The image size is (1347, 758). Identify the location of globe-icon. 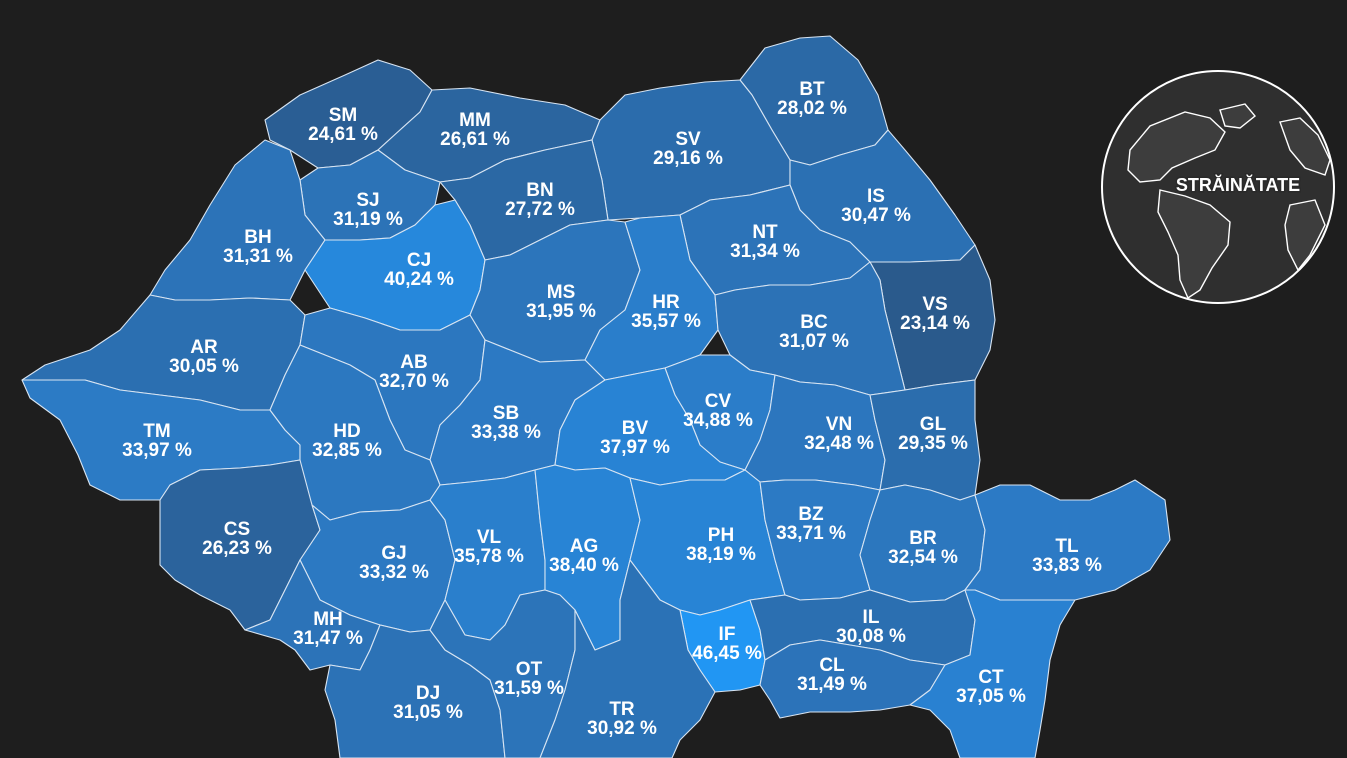
(1218, 187).